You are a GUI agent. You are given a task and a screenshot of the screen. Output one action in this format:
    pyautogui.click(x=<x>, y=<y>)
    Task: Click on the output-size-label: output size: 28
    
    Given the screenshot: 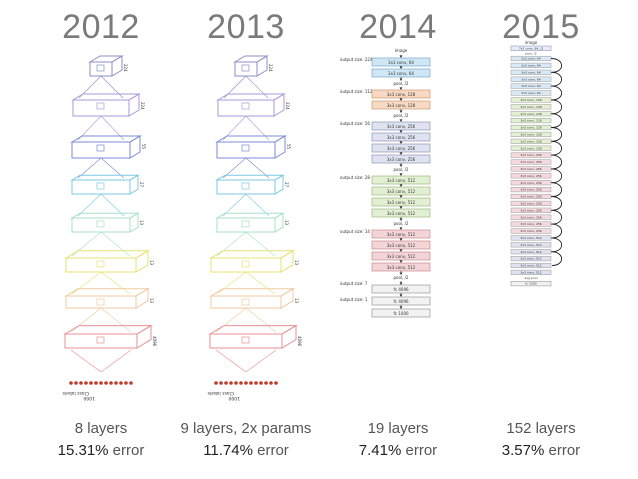 What is the action you would take?
    pyautogui.click(x=355, y=177)
    